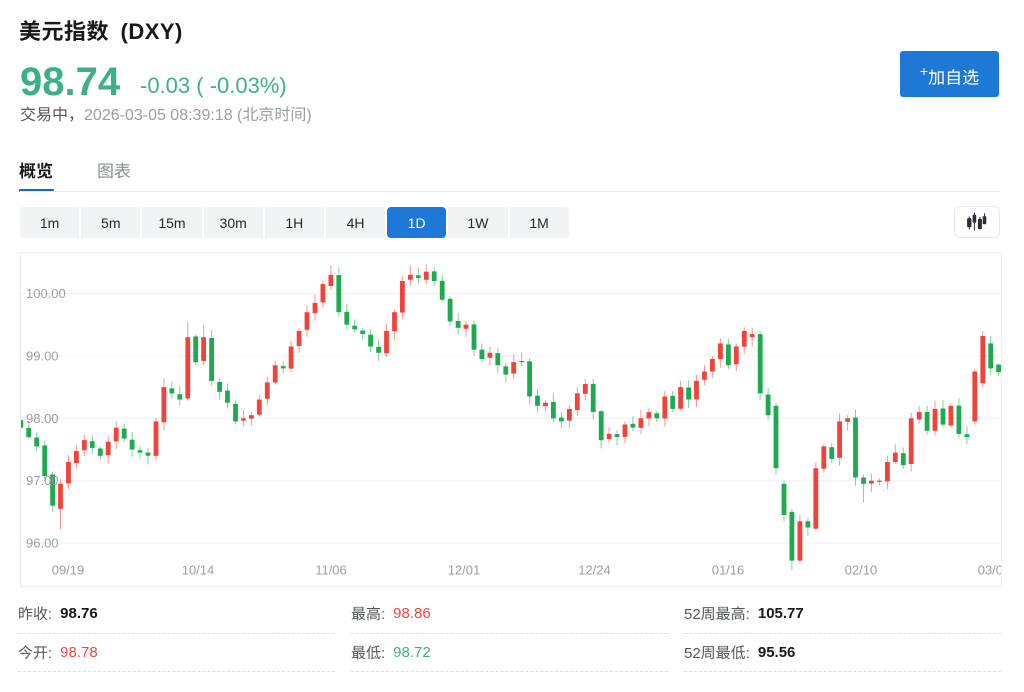 The width and height of the screenshot is (1024, 692). Describe the element at coordinates (42, 543) in the screenshot. I see `svg-text: 96.00` at that location.